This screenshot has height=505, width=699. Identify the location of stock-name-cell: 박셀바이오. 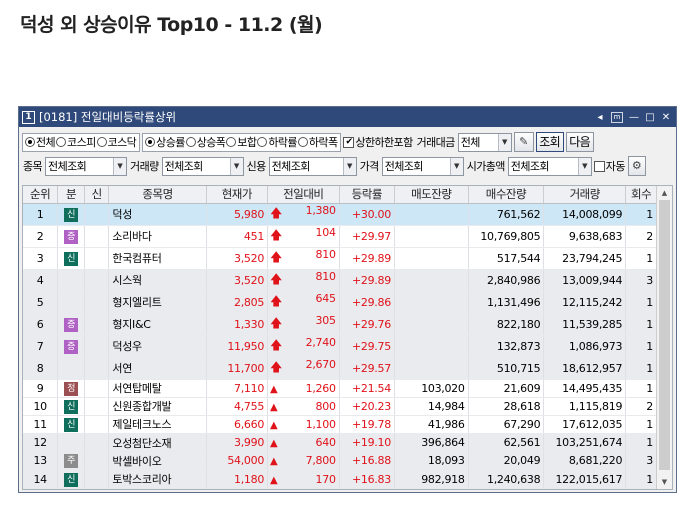
(157, 461).